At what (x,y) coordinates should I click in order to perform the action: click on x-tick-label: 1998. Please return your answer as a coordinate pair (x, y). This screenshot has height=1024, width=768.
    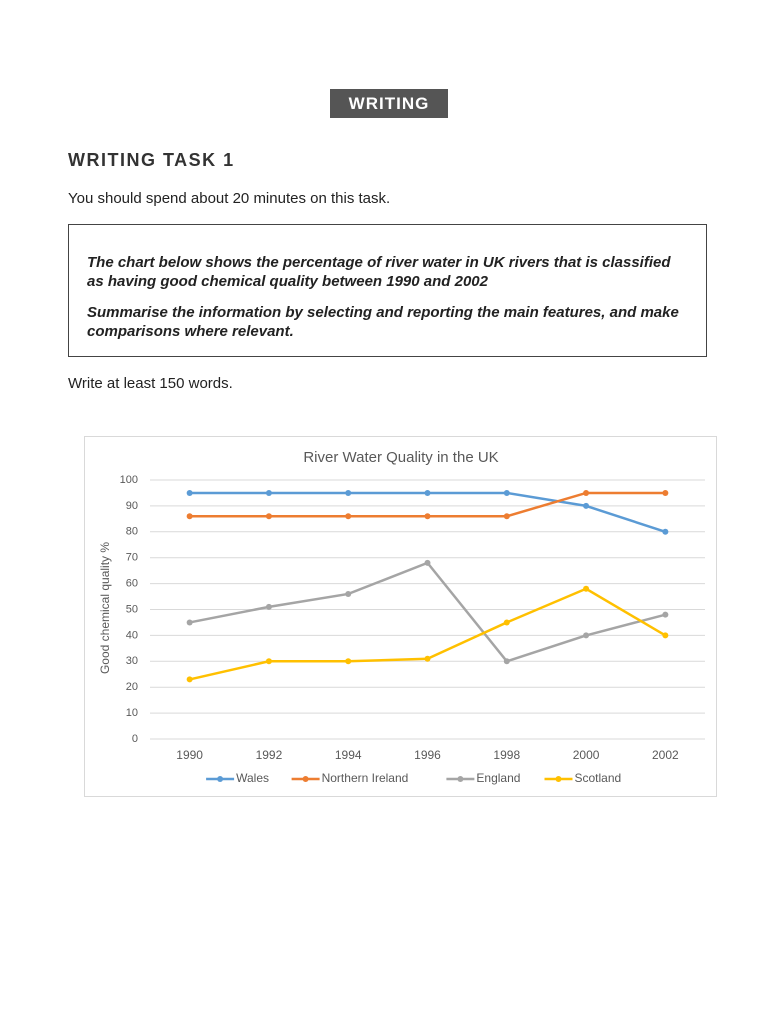
    Looking at the image, I should click on (506, 755).